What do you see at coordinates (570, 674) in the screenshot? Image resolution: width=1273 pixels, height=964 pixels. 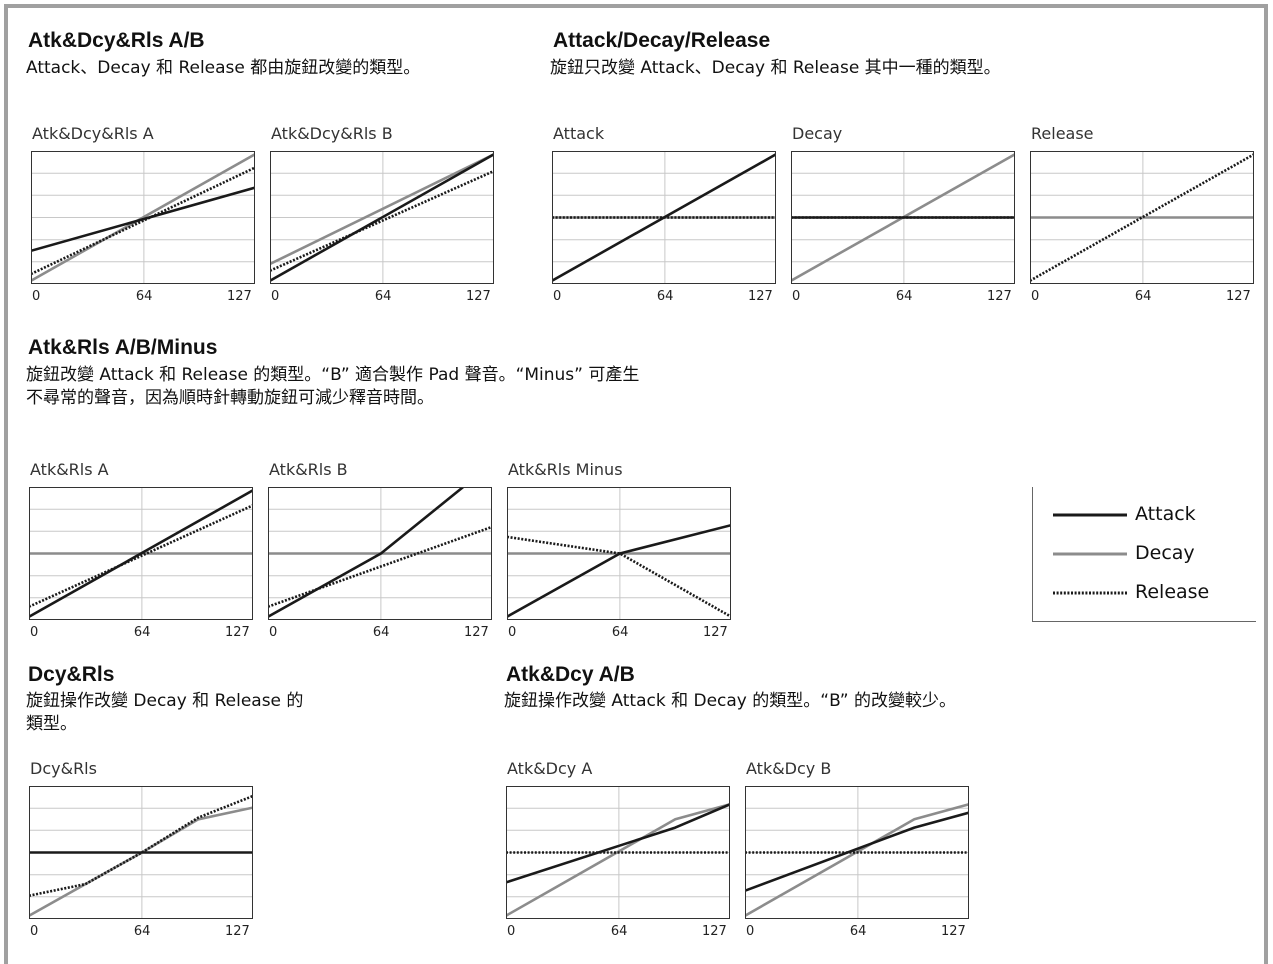 I see `section-title-atk-dcy-ab: Atk&Dcy A/B` at bounding box center [570, 674].